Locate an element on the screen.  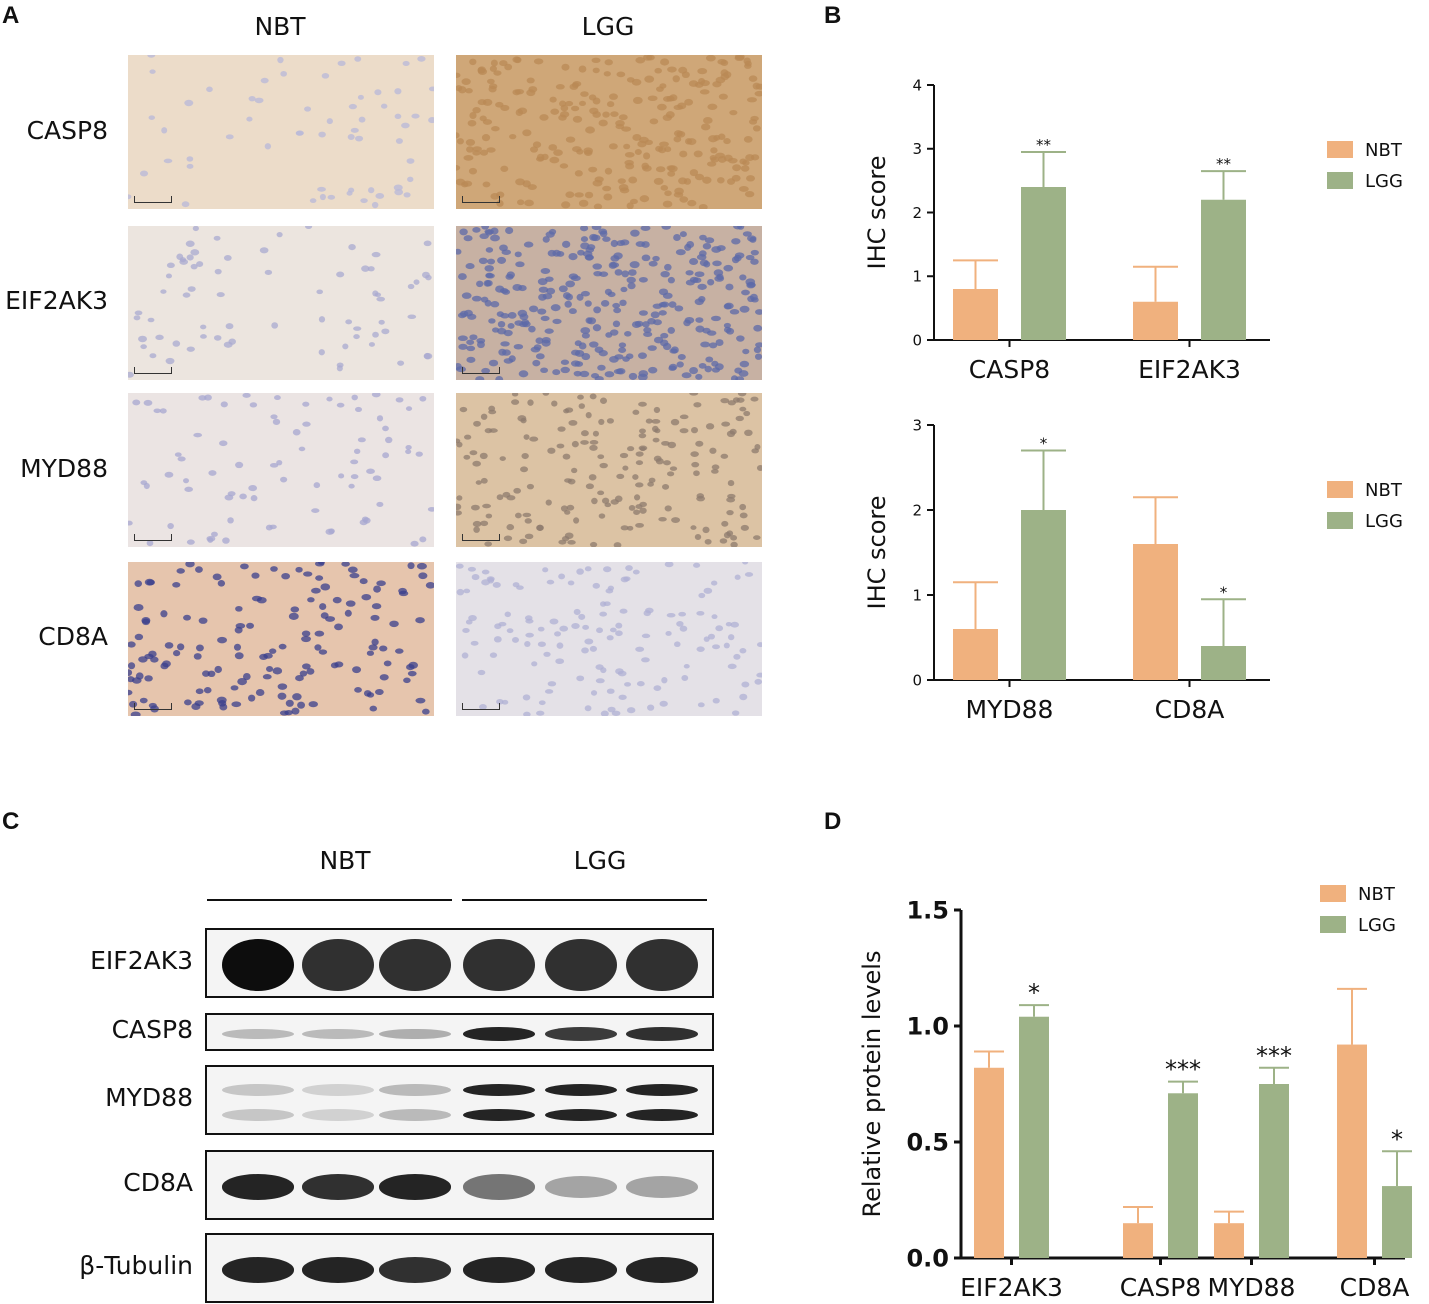
ihc-image-nbt-cd8a is located at coordinates (281, 639).